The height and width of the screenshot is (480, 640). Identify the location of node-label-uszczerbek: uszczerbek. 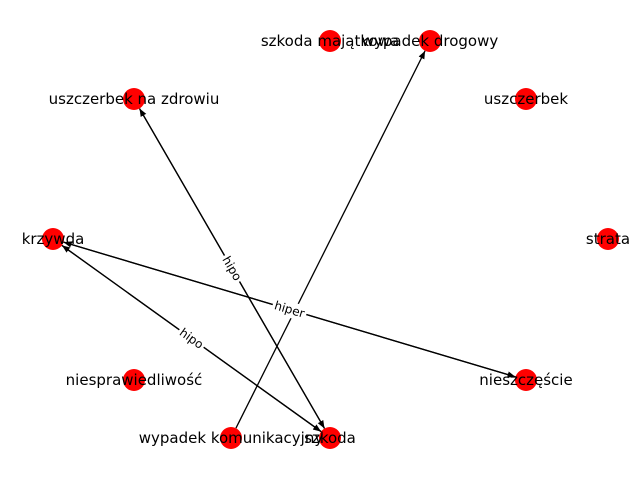
(526, 99).